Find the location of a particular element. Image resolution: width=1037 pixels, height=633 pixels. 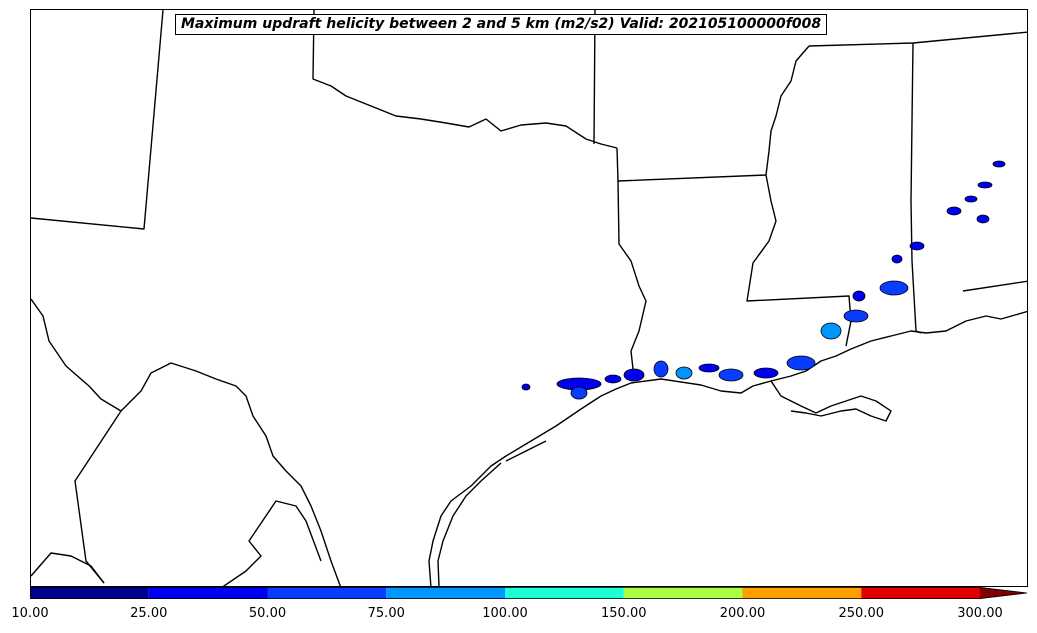

state-border-tx-ar-la is located at coordinates (691, 164).